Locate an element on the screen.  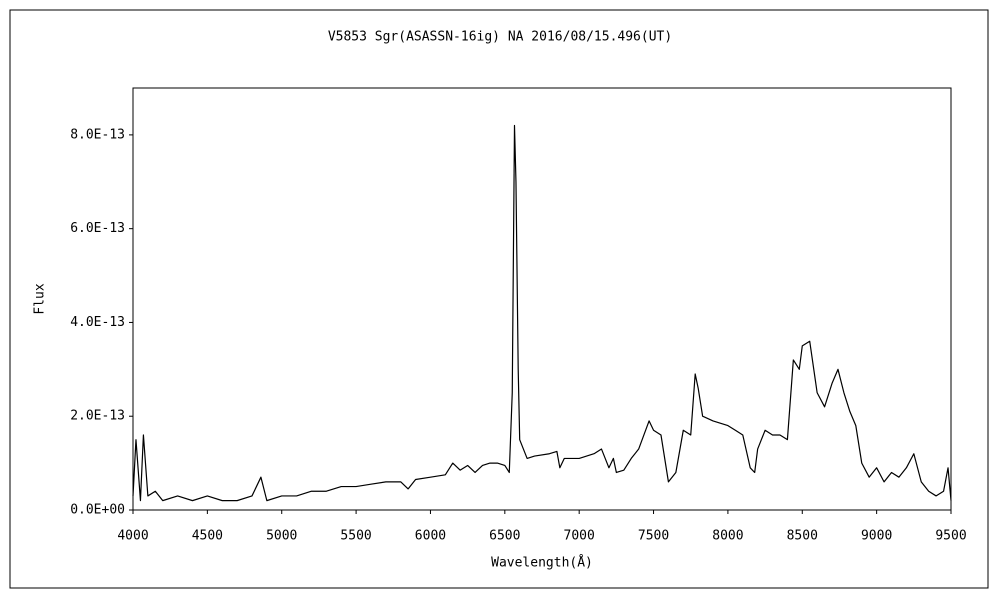
y-tick-label: 2.0E-13 is located at coordinates (97, 416).